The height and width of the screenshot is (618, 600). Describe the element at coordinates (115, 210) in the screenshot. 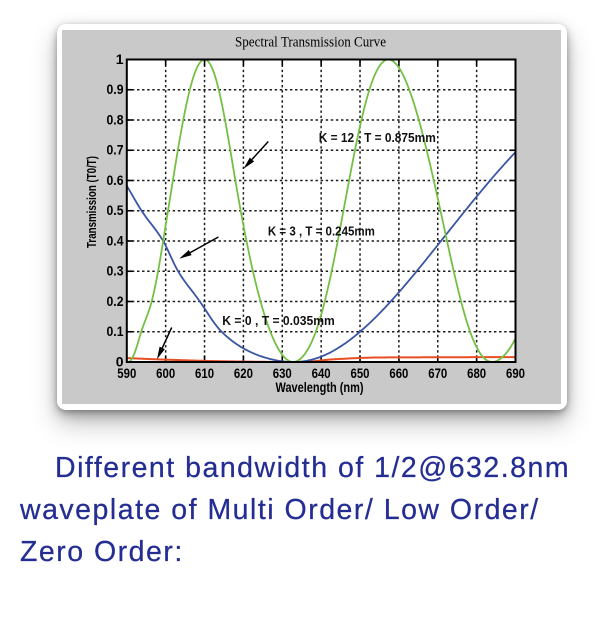

I see `svg-text: 0.5` at that location.